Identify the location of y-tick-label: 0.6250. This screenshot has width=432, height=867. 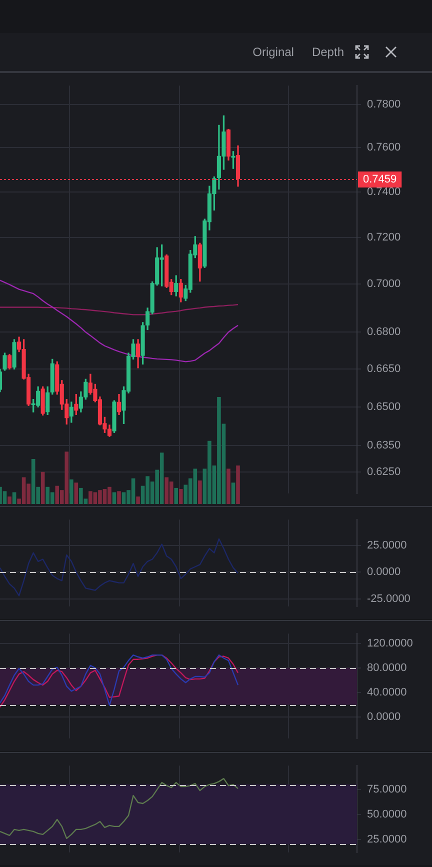
(384, 472).